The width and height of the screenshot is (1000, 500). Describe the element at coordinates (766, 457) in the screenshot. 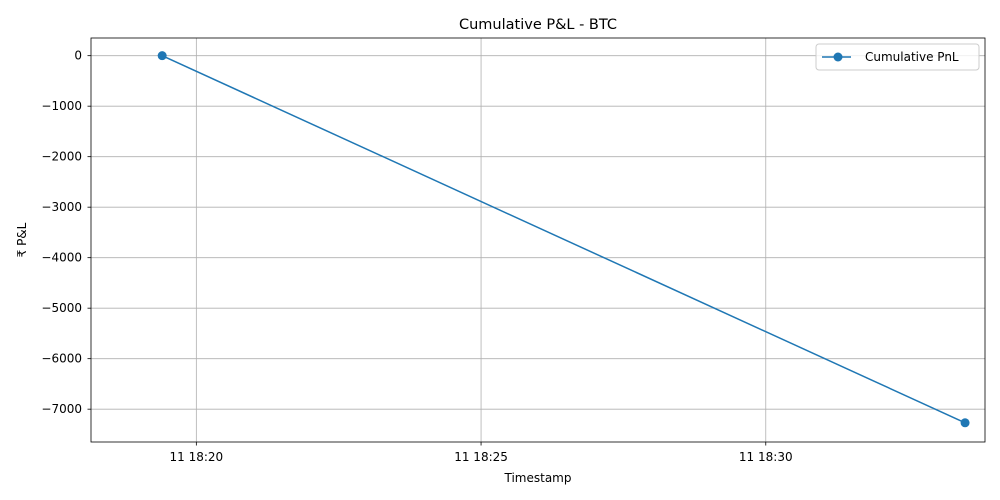

I see `x-tick-label: 11 18:30` at that location.